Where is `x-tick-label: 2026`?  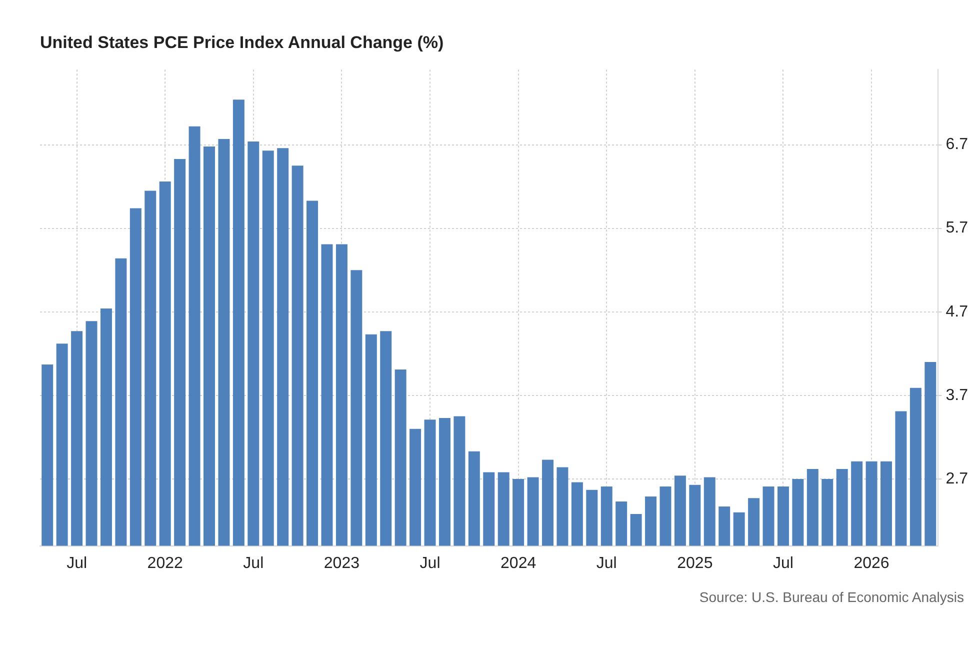
x-tick-label: 2026 is located at coordinates (872, 563).